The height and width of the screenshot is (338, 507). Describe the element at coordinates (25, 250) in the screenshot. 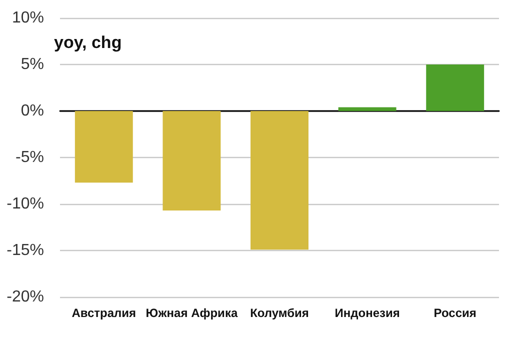

I see `y-tick-label: -15%` at that location.